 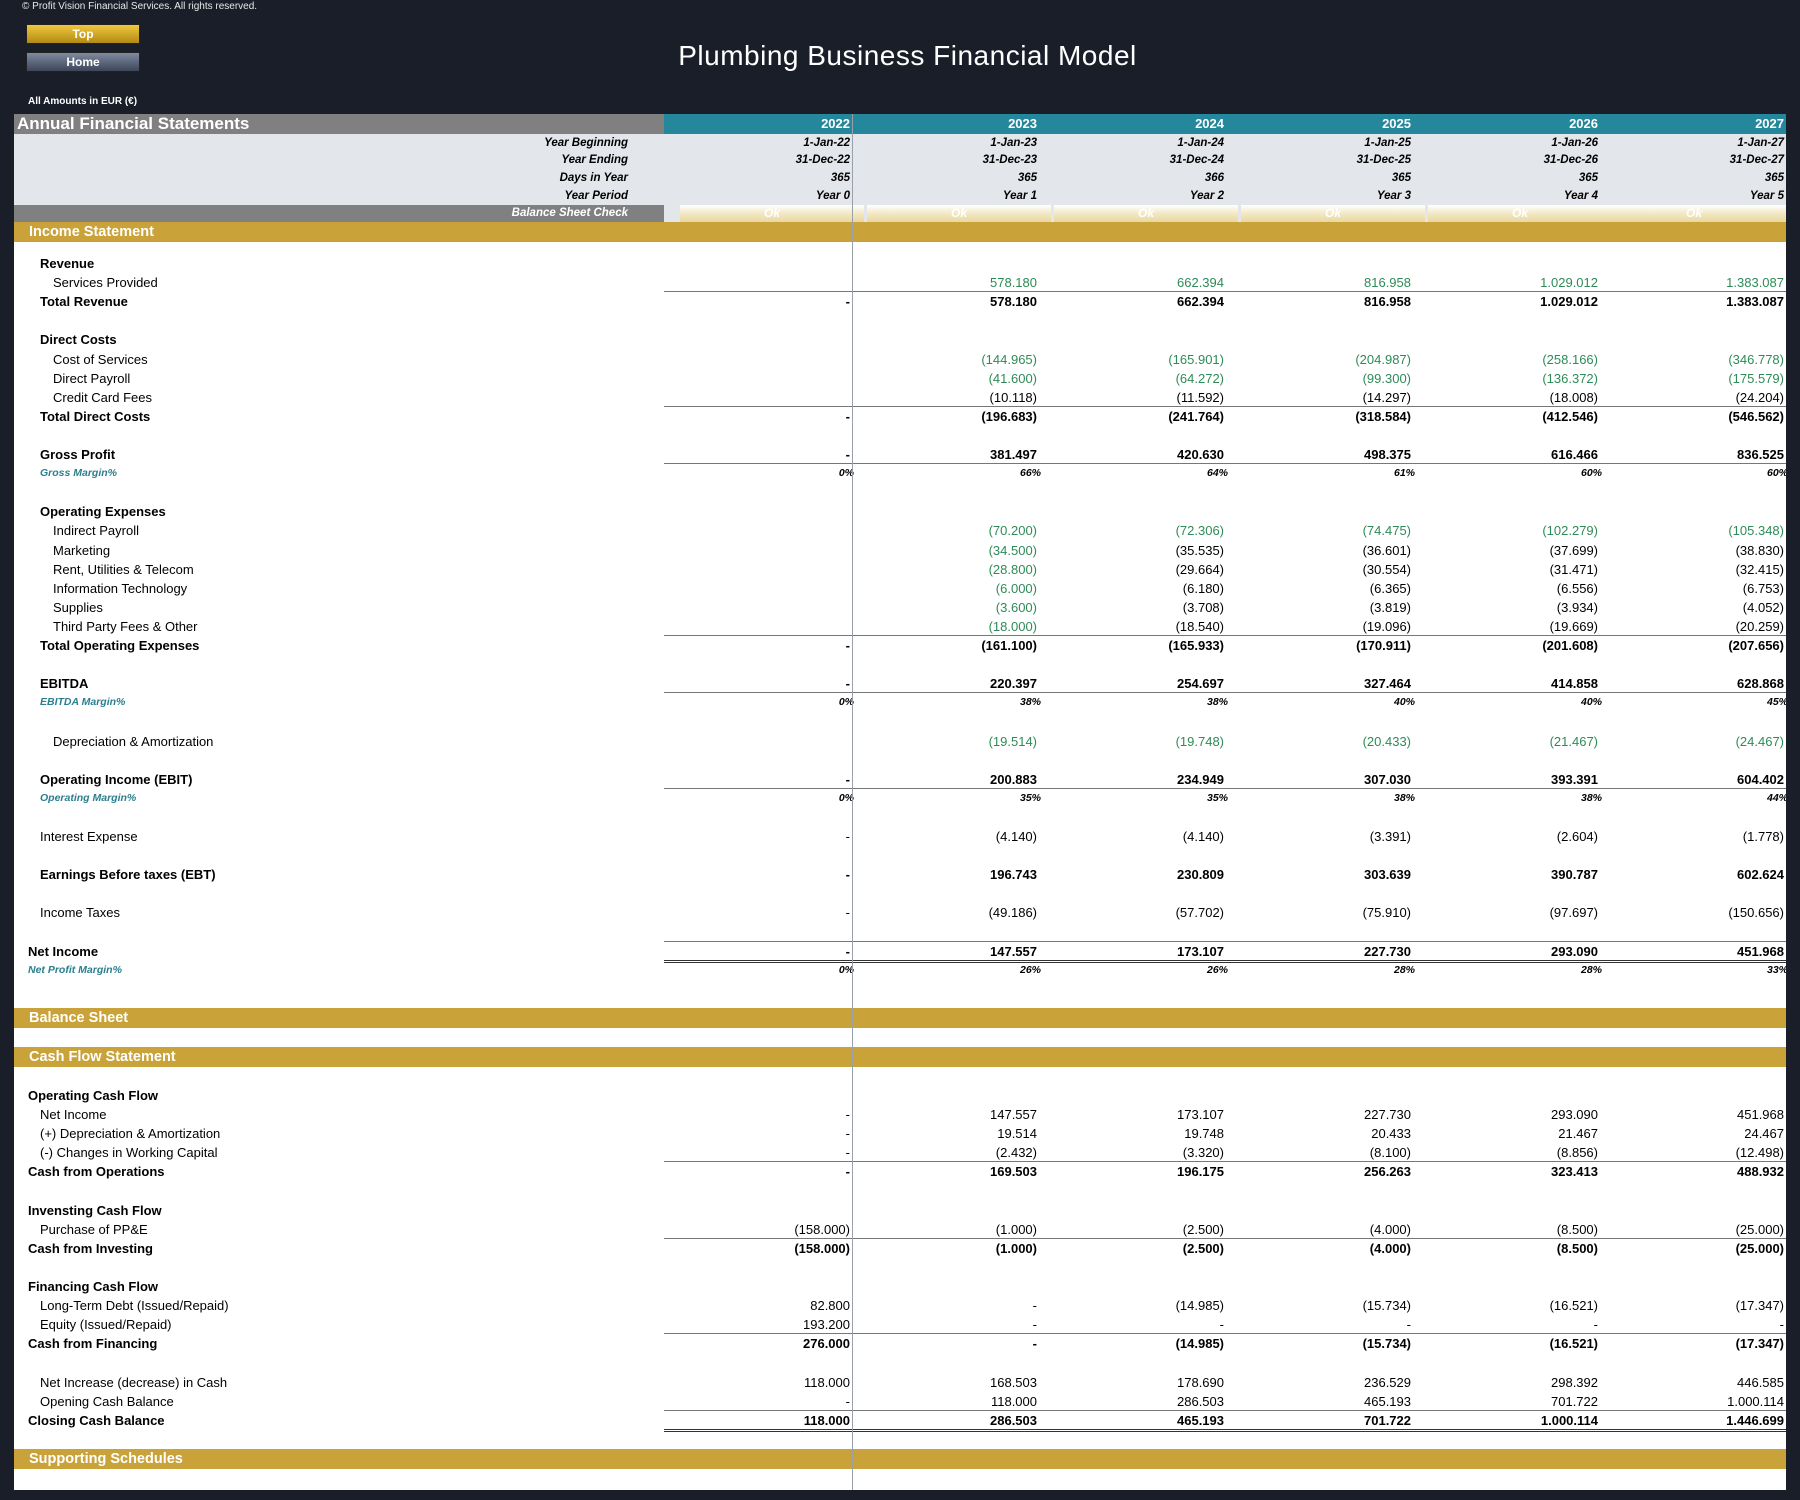 I want to click on value-cell: 66%, so click(x=1030, y=473).